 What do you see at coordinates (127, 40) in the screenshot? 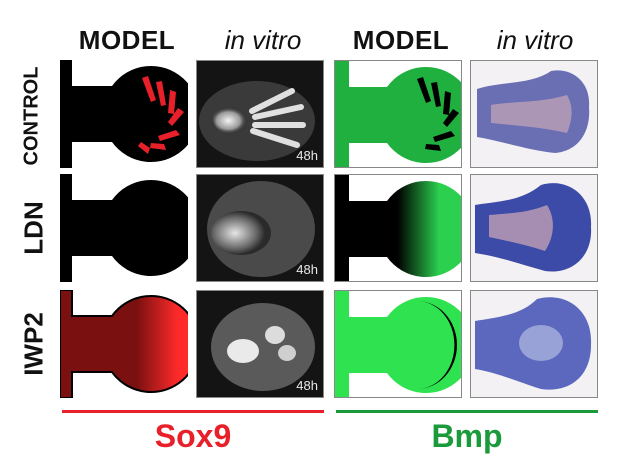
I see `column-header-model-sox9: MODEL` at bounding box center [127, 40].